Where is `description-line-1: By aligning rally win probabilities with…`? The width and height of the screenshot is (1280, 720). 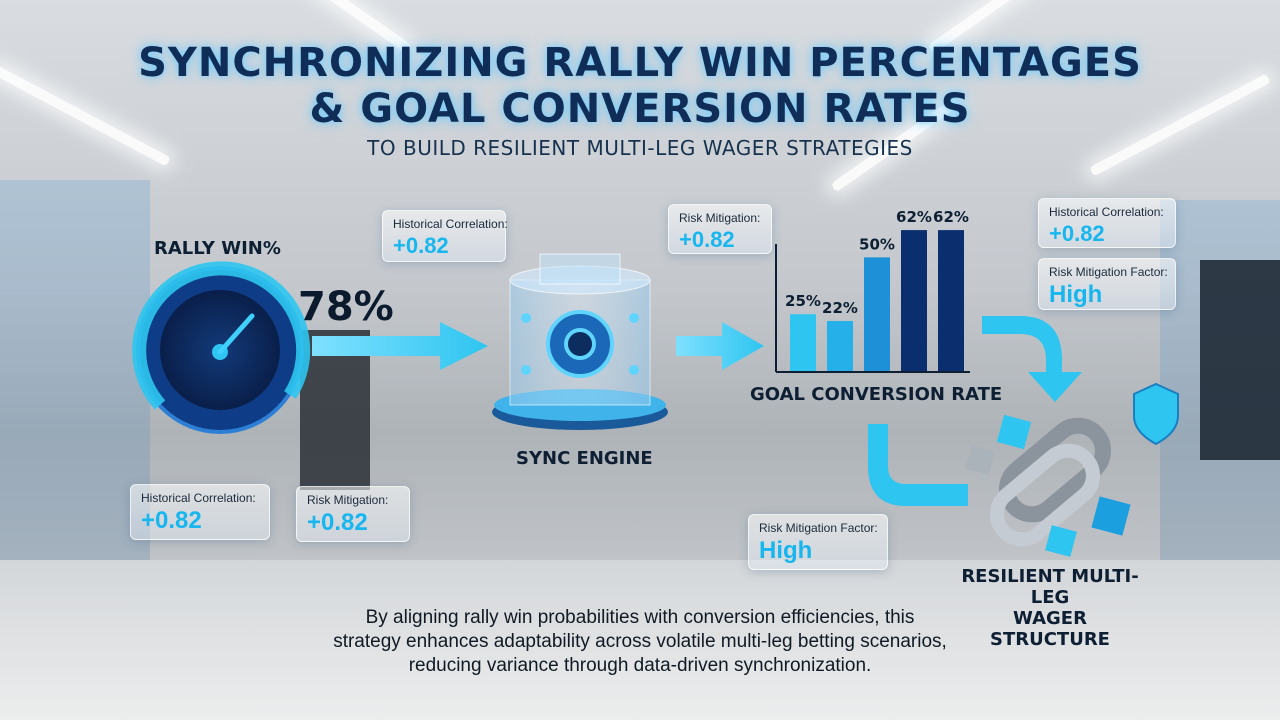
description-line-1: By aligning rally win probabilities with… is located at coordinates (640, 617).